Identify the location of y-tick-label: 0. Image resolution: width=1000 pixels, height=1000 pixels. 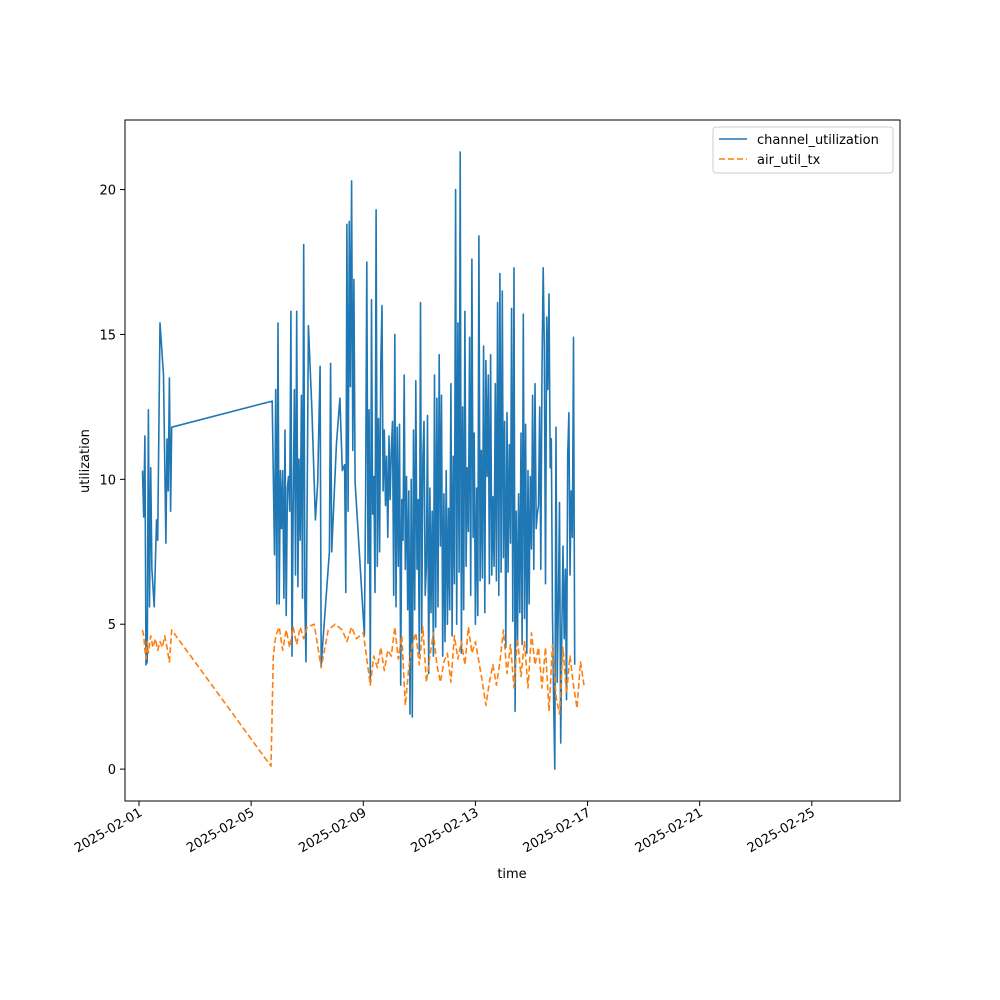
(112, 770).